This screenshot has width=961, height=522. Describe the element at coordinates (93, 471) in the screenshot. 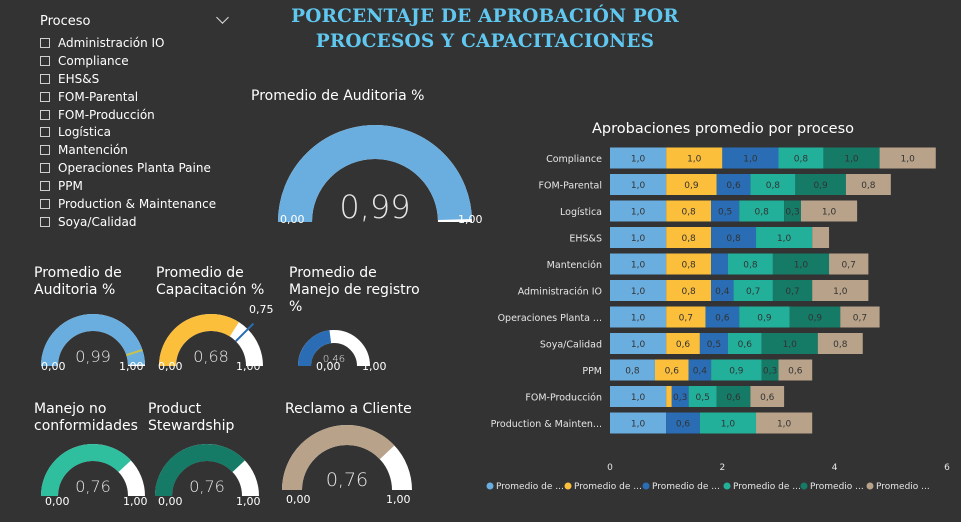

I see `gauge-conformidades: 0,76` at that location.